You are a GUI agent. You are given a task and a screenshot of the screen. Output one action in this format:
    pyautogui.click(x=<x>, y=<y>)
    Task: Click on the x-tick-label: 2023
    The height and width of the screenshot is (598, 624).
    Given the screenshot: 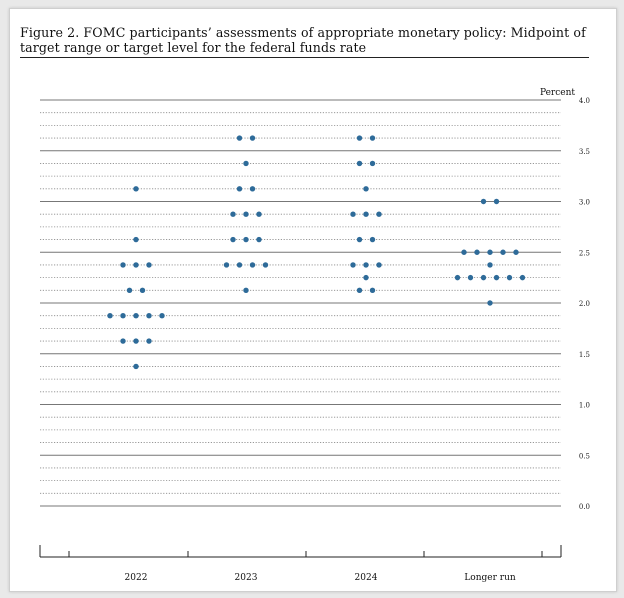 What is the action you would take?
    pyautogui.click(x=246, y=578)
    